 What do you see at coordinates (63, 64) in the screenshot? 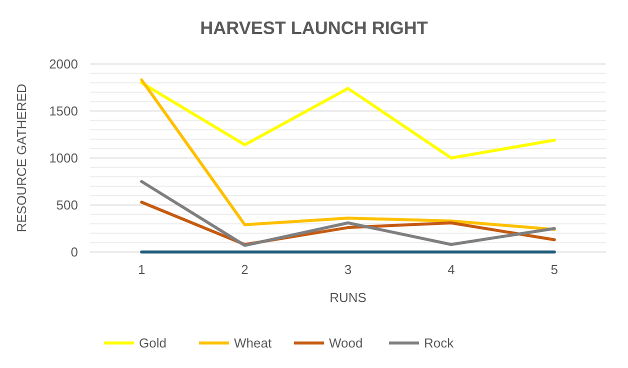
I see `y-tick-label: 2000` at bounding box center [63, 64].